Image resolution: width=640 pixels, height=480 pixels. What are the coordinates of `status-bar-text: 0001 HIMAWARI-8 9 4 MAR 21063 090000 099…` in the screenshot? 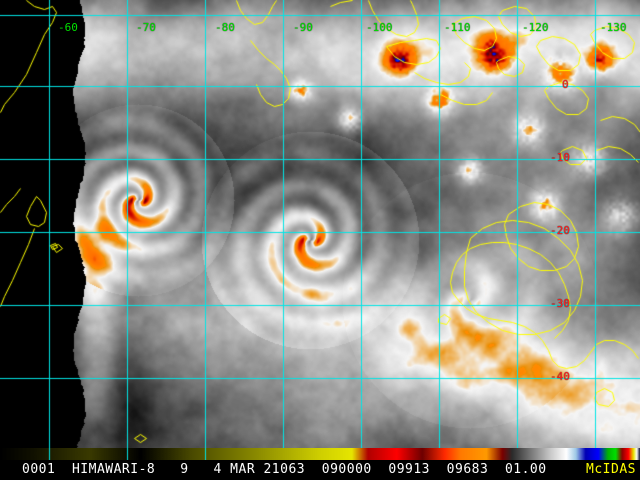 It's located at (284, 469).